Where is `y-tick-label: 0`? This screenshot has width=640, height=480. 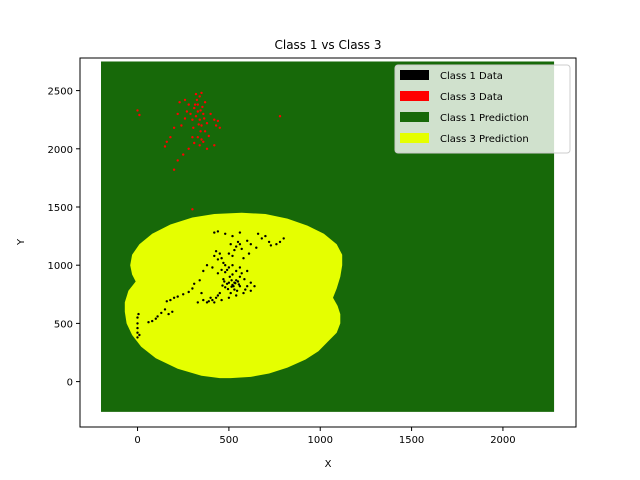
y-tick-label: 0 is located at coordinates (70, 383).